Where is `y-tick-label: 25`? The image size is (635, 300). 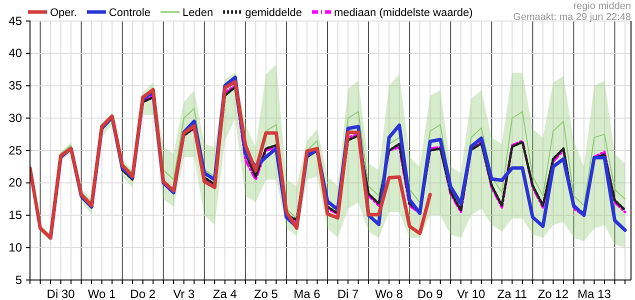 y-tick-label: 25 is located at coordinates (15, 150).